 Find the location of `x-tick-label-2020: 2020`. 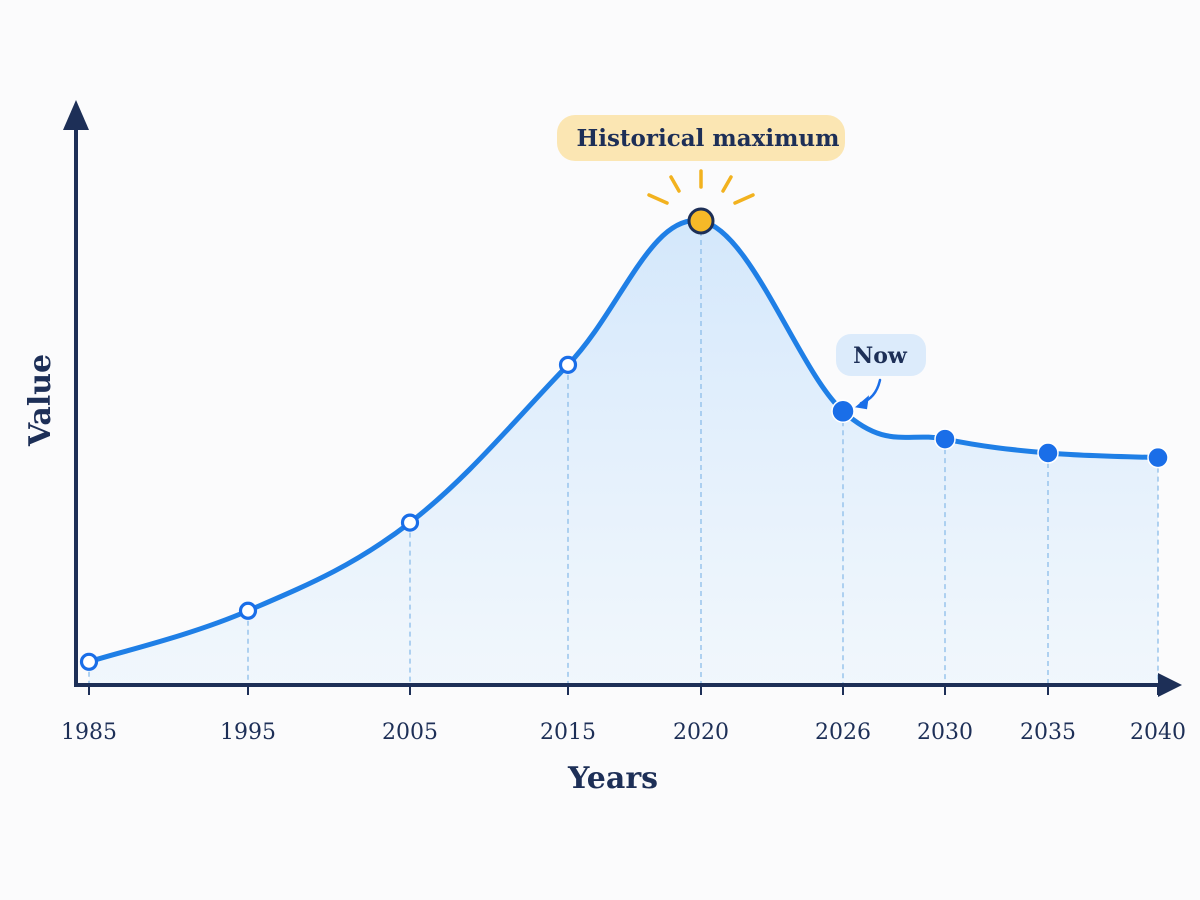

x-tick-label-2020: 2020 is located at coordinates (701, 732).